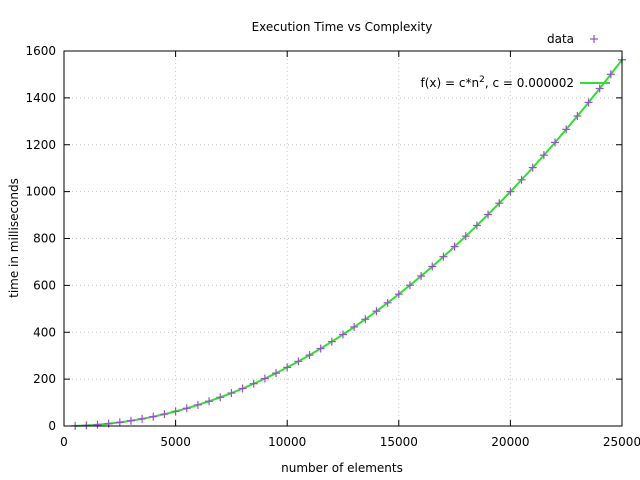 The image size is (640, 480). What do you see at coordinates (40, 51) in the screenshot?
I see `y-tick-label: 1600` at bounding box center [40, 51].